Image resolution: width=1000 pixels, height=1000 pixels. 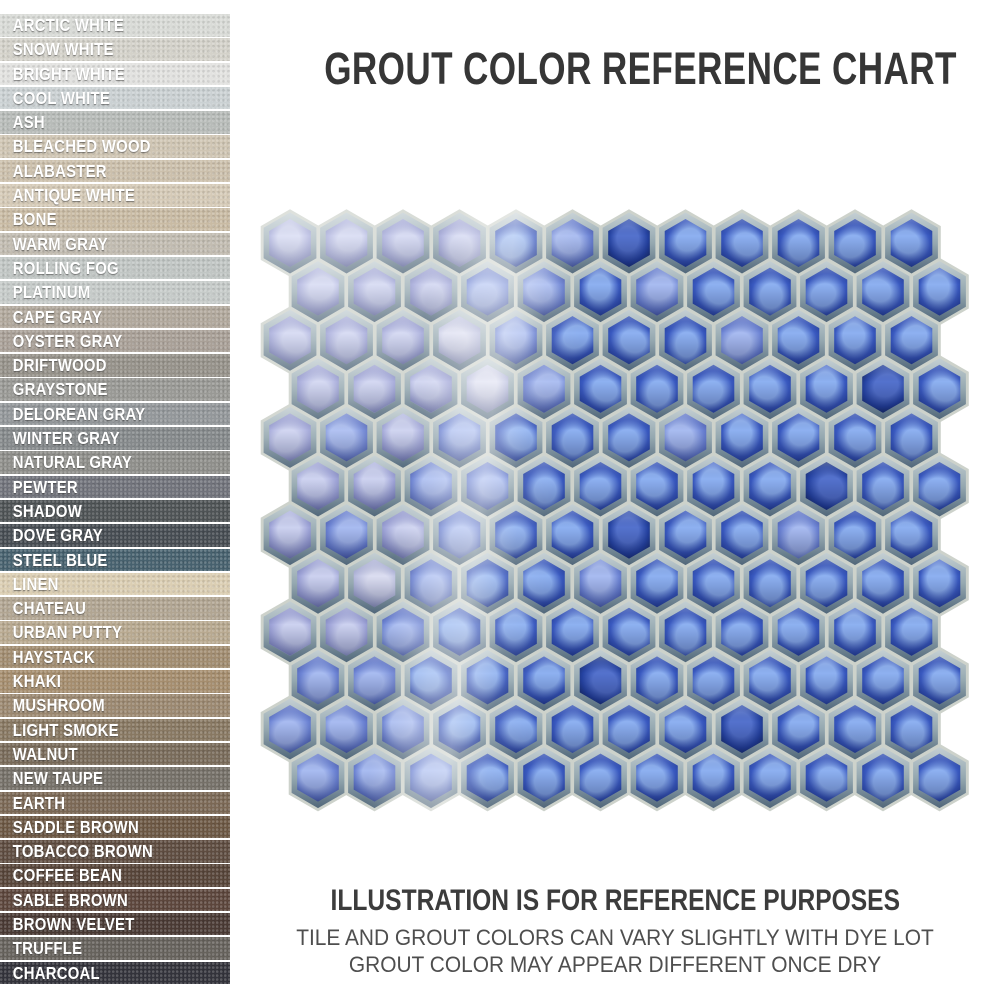 I want to click on swatch-row: HAYSTACK, so click(x=115, y=657).